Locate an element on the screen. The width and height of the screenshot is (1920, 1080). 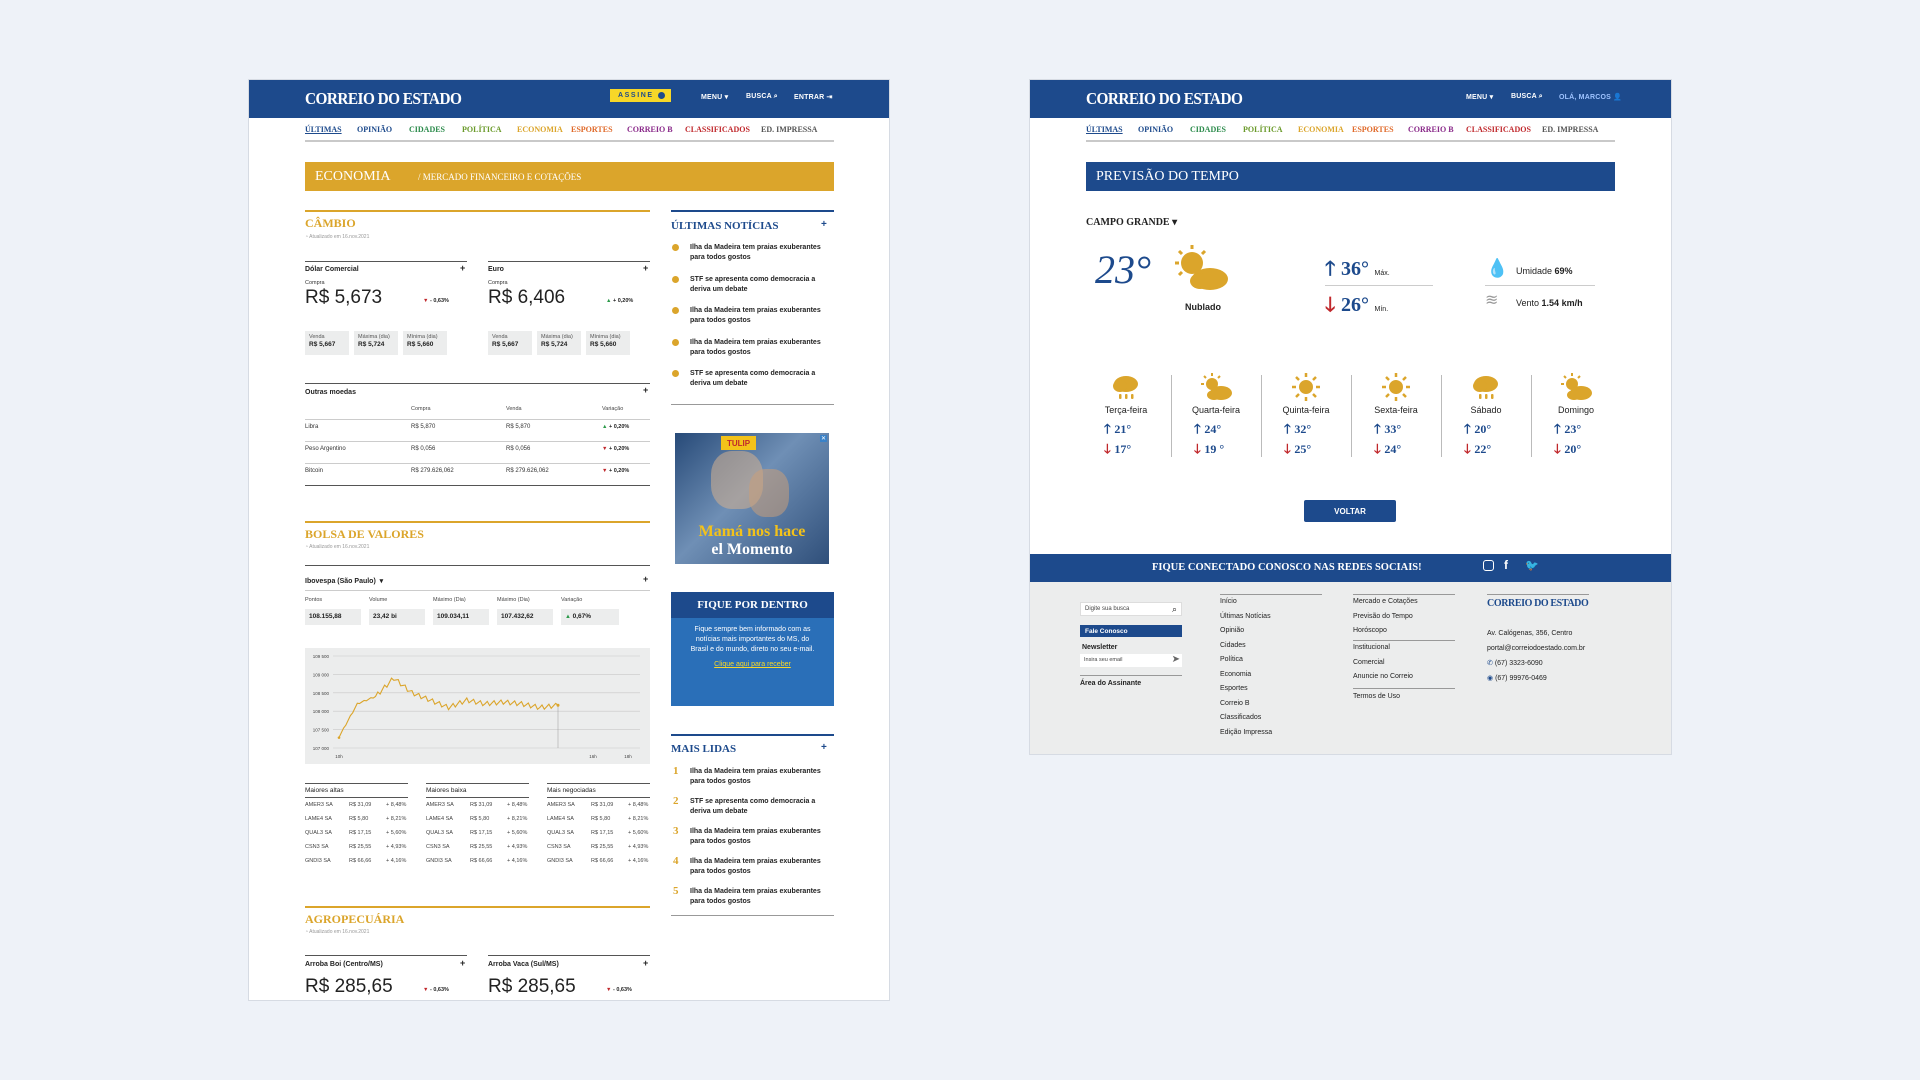
footer-search: Digite sua busca ⌕ is located at coordinates (1131, 609).